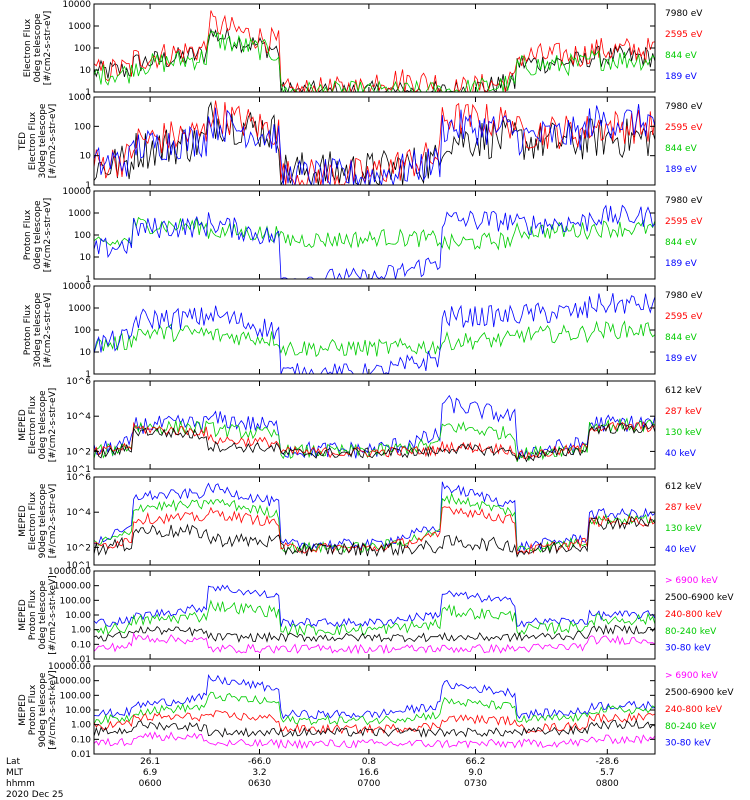  What do you see at coordinates (15, 773) in the screenshot?
I see `x-row-label: MLT` at bounding box center [15, 773].